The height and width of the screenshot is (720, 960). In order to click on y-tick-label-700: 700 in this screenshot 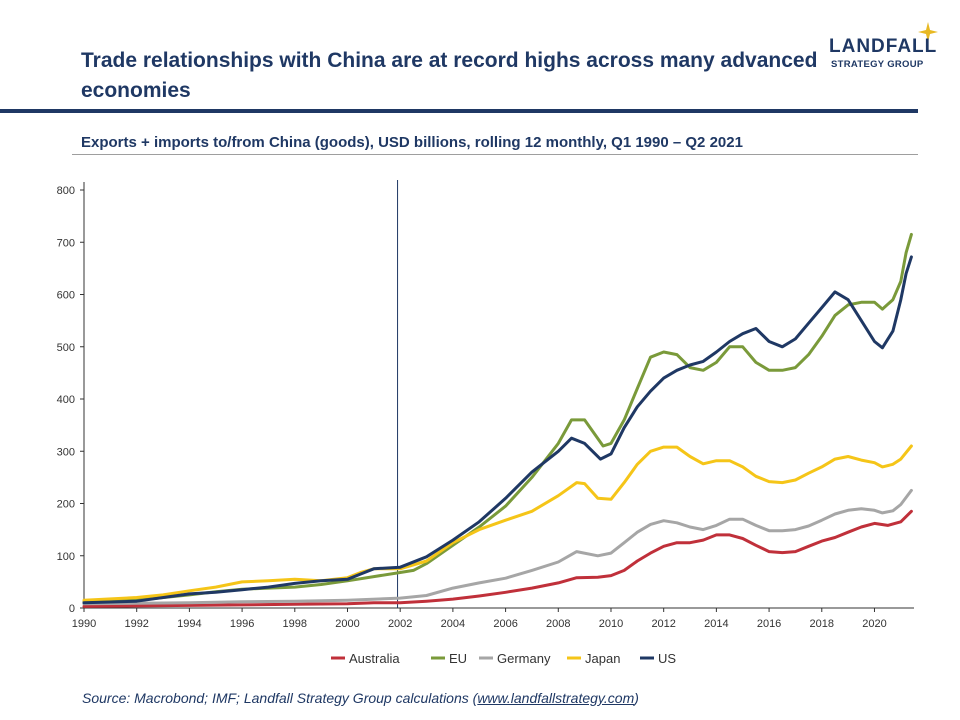, I will do `click(66, 243)`.